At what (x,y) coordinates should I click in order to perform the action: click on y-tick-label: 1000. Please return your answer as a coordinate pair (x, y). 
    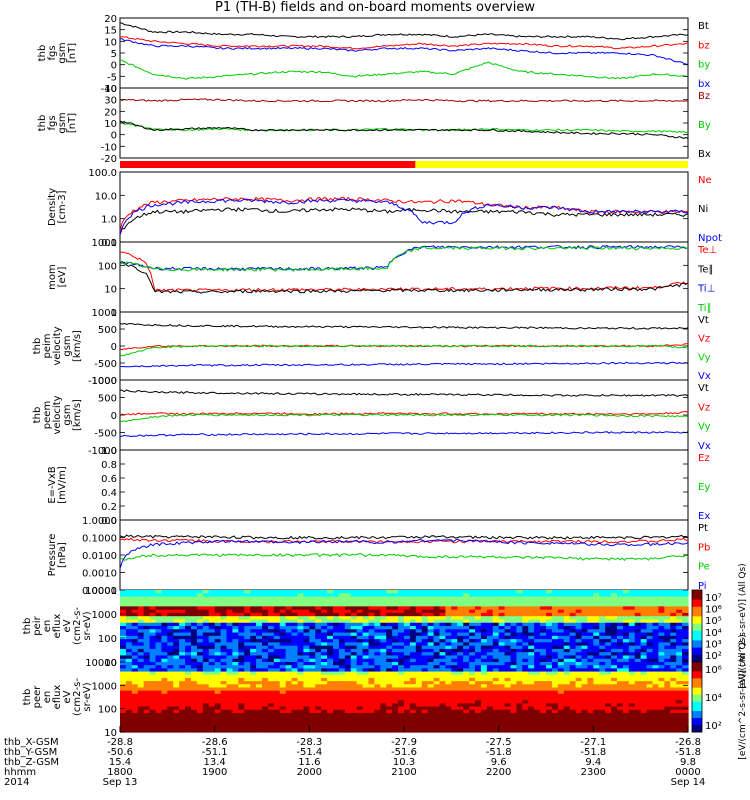
    Looking at the image, I should click on (104, 381).